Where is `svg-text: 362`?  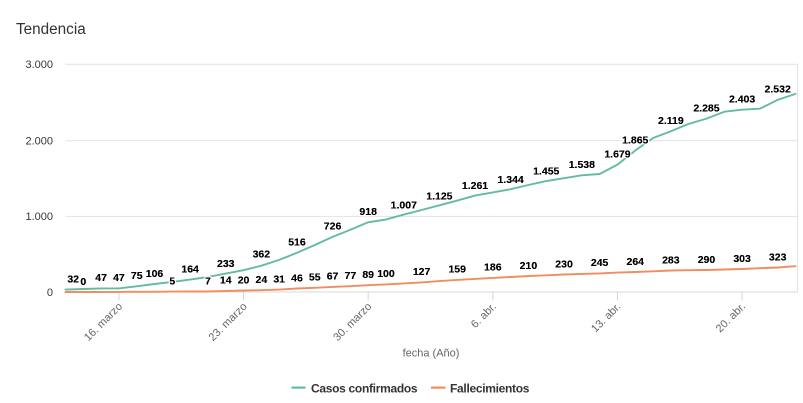
svg-text: 362 is located at coordinates (262, 254).